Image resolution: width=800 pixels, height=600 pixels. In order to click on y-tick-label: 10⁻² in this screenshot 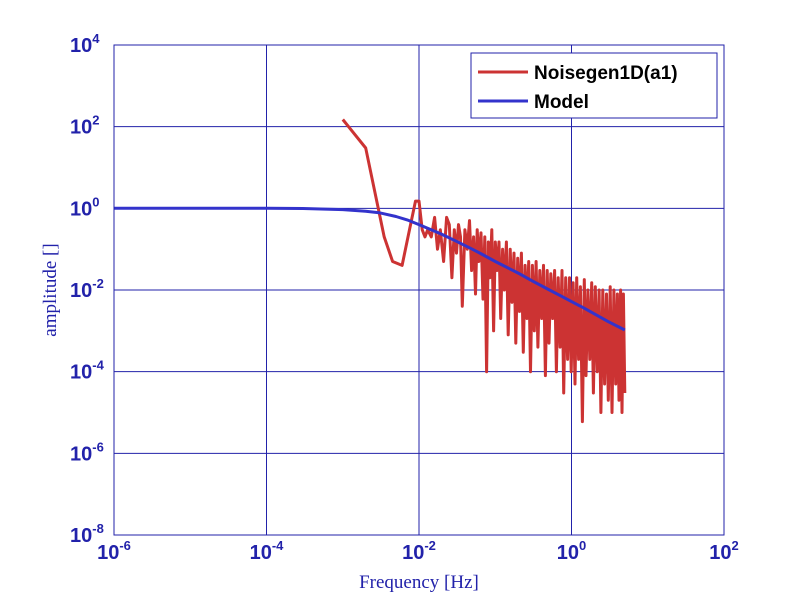, I will do `click(87, 289)`.